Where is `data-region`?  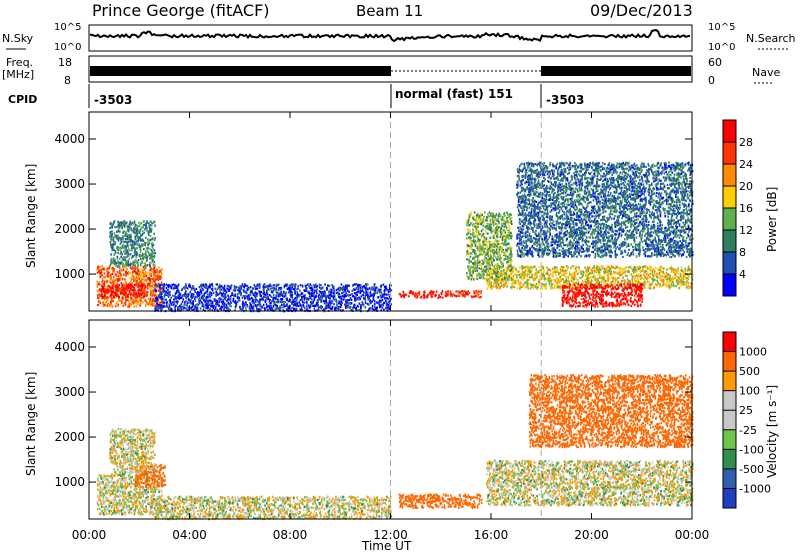 data-region is located at coordinates (123, 291).